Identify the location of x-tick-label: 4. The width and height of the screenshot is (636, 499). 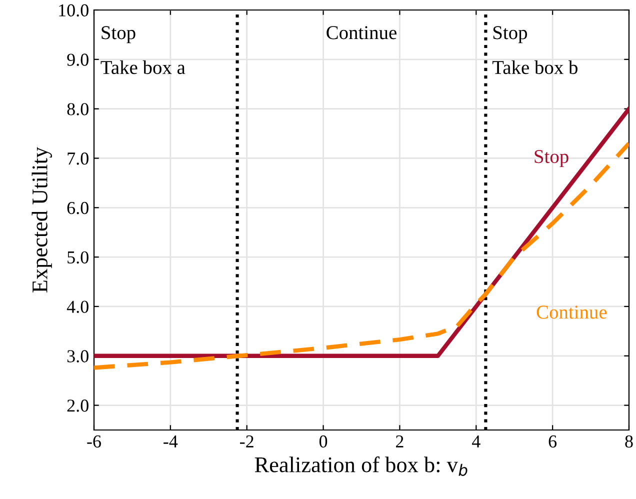
(476, 442).